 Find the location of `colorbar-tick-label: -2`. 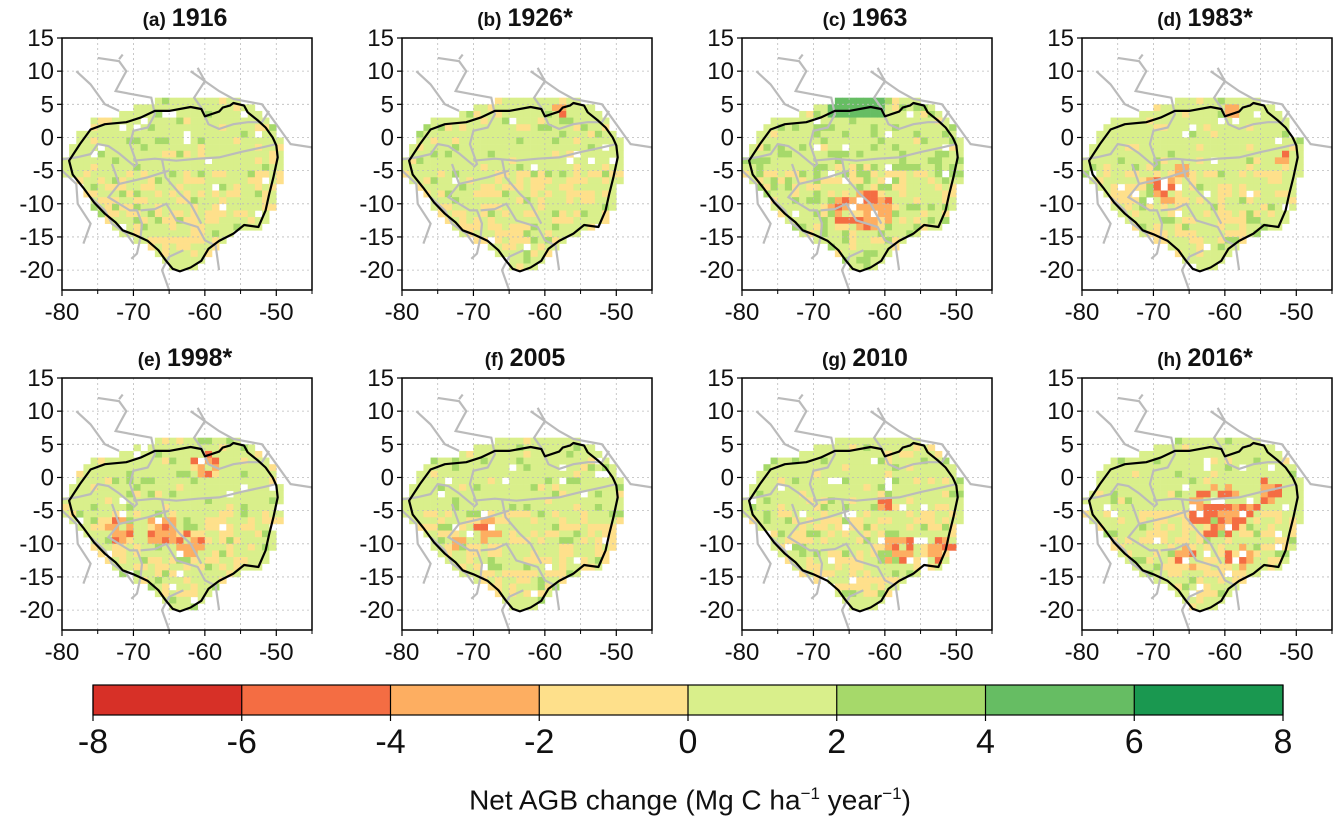

colorbar-tick-label: -2 is located at coordinates (539, 742).